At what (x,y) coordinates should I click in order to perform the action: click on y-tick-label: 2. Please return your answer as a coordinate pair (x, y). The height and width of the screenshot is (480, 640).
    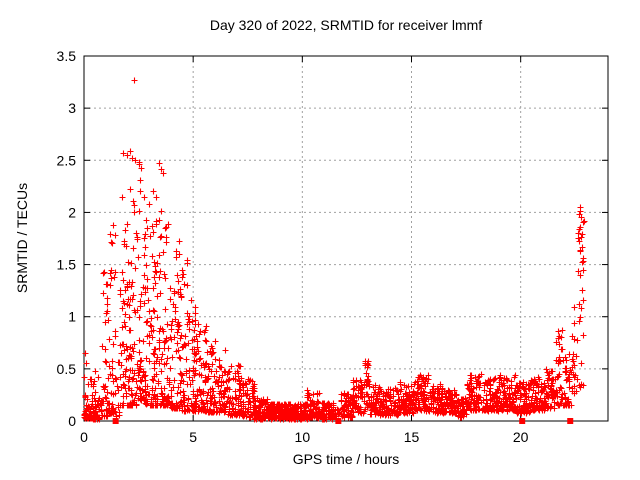
    Looking at the image, I should click on (72, 212).